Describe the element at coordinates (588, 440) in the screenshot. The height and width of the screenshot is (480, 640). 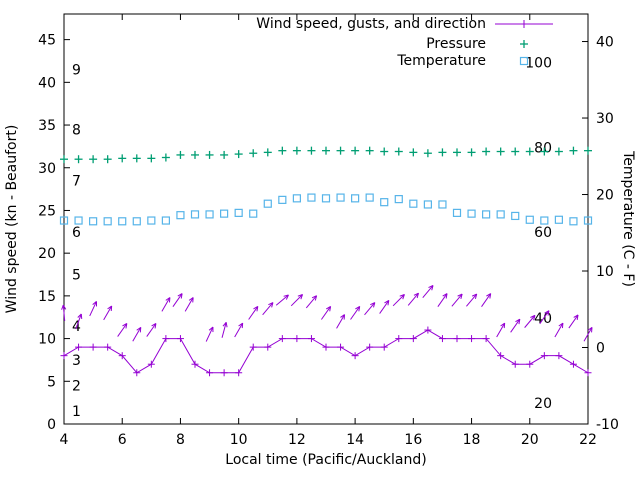
I see `x-tick-label: 22` at that location.